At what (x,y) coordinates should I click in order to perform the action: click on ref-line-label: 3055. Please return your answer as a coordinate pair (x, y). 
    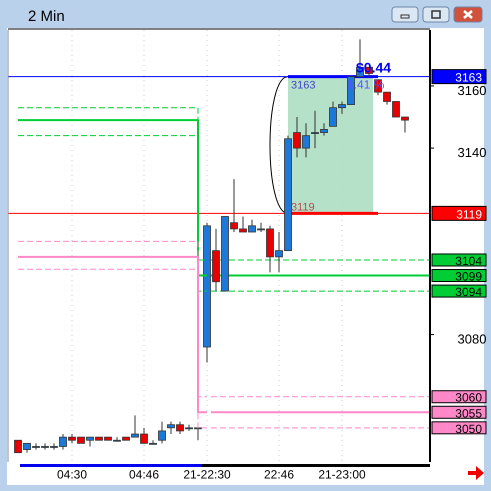
    Looking at the image, I should click on (468, 413).